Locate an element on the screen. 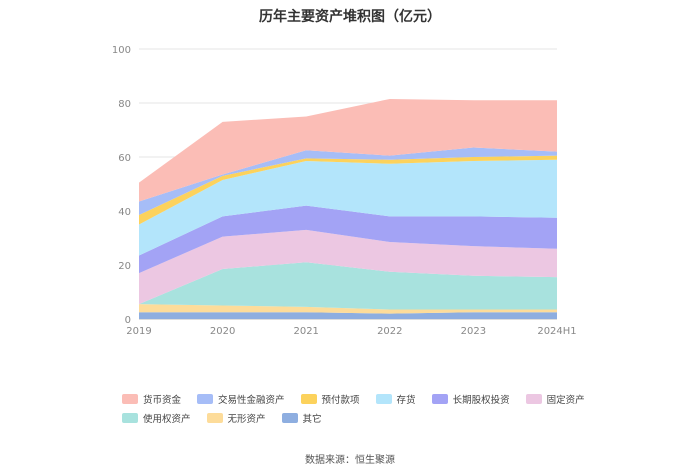 This screenshot has width=700, height=474. area-series-固定资产 is located at coordinates (348, 267).